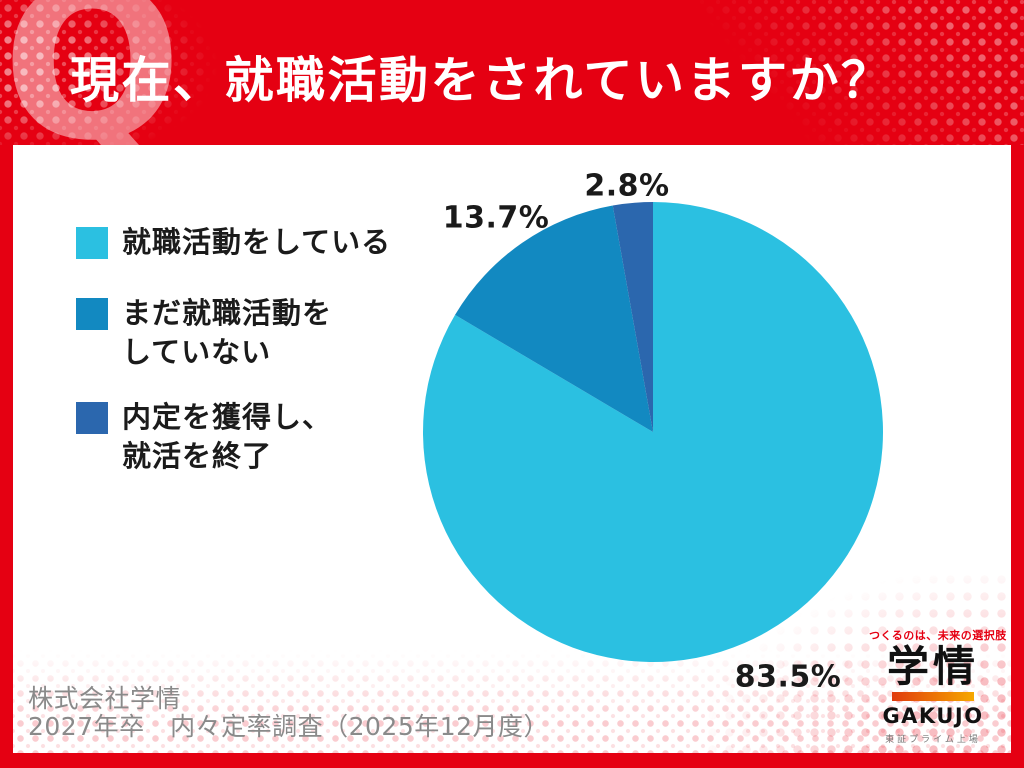 Image resolution: width=1024 pixels, height=768 pixels. What do you see at coordinates (496, 218) in the screenshot?
I see `pie-label-13-7: 13.7%` at bounding box center [496, 218].